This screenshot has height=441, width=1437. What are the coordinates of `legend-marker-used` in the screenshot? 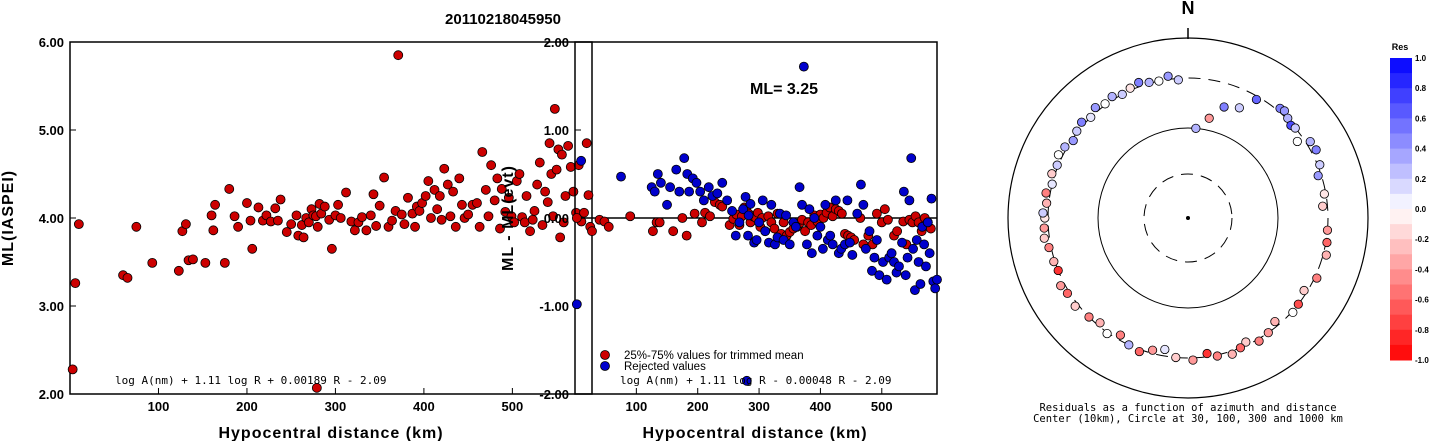 It's located at (605, 355).